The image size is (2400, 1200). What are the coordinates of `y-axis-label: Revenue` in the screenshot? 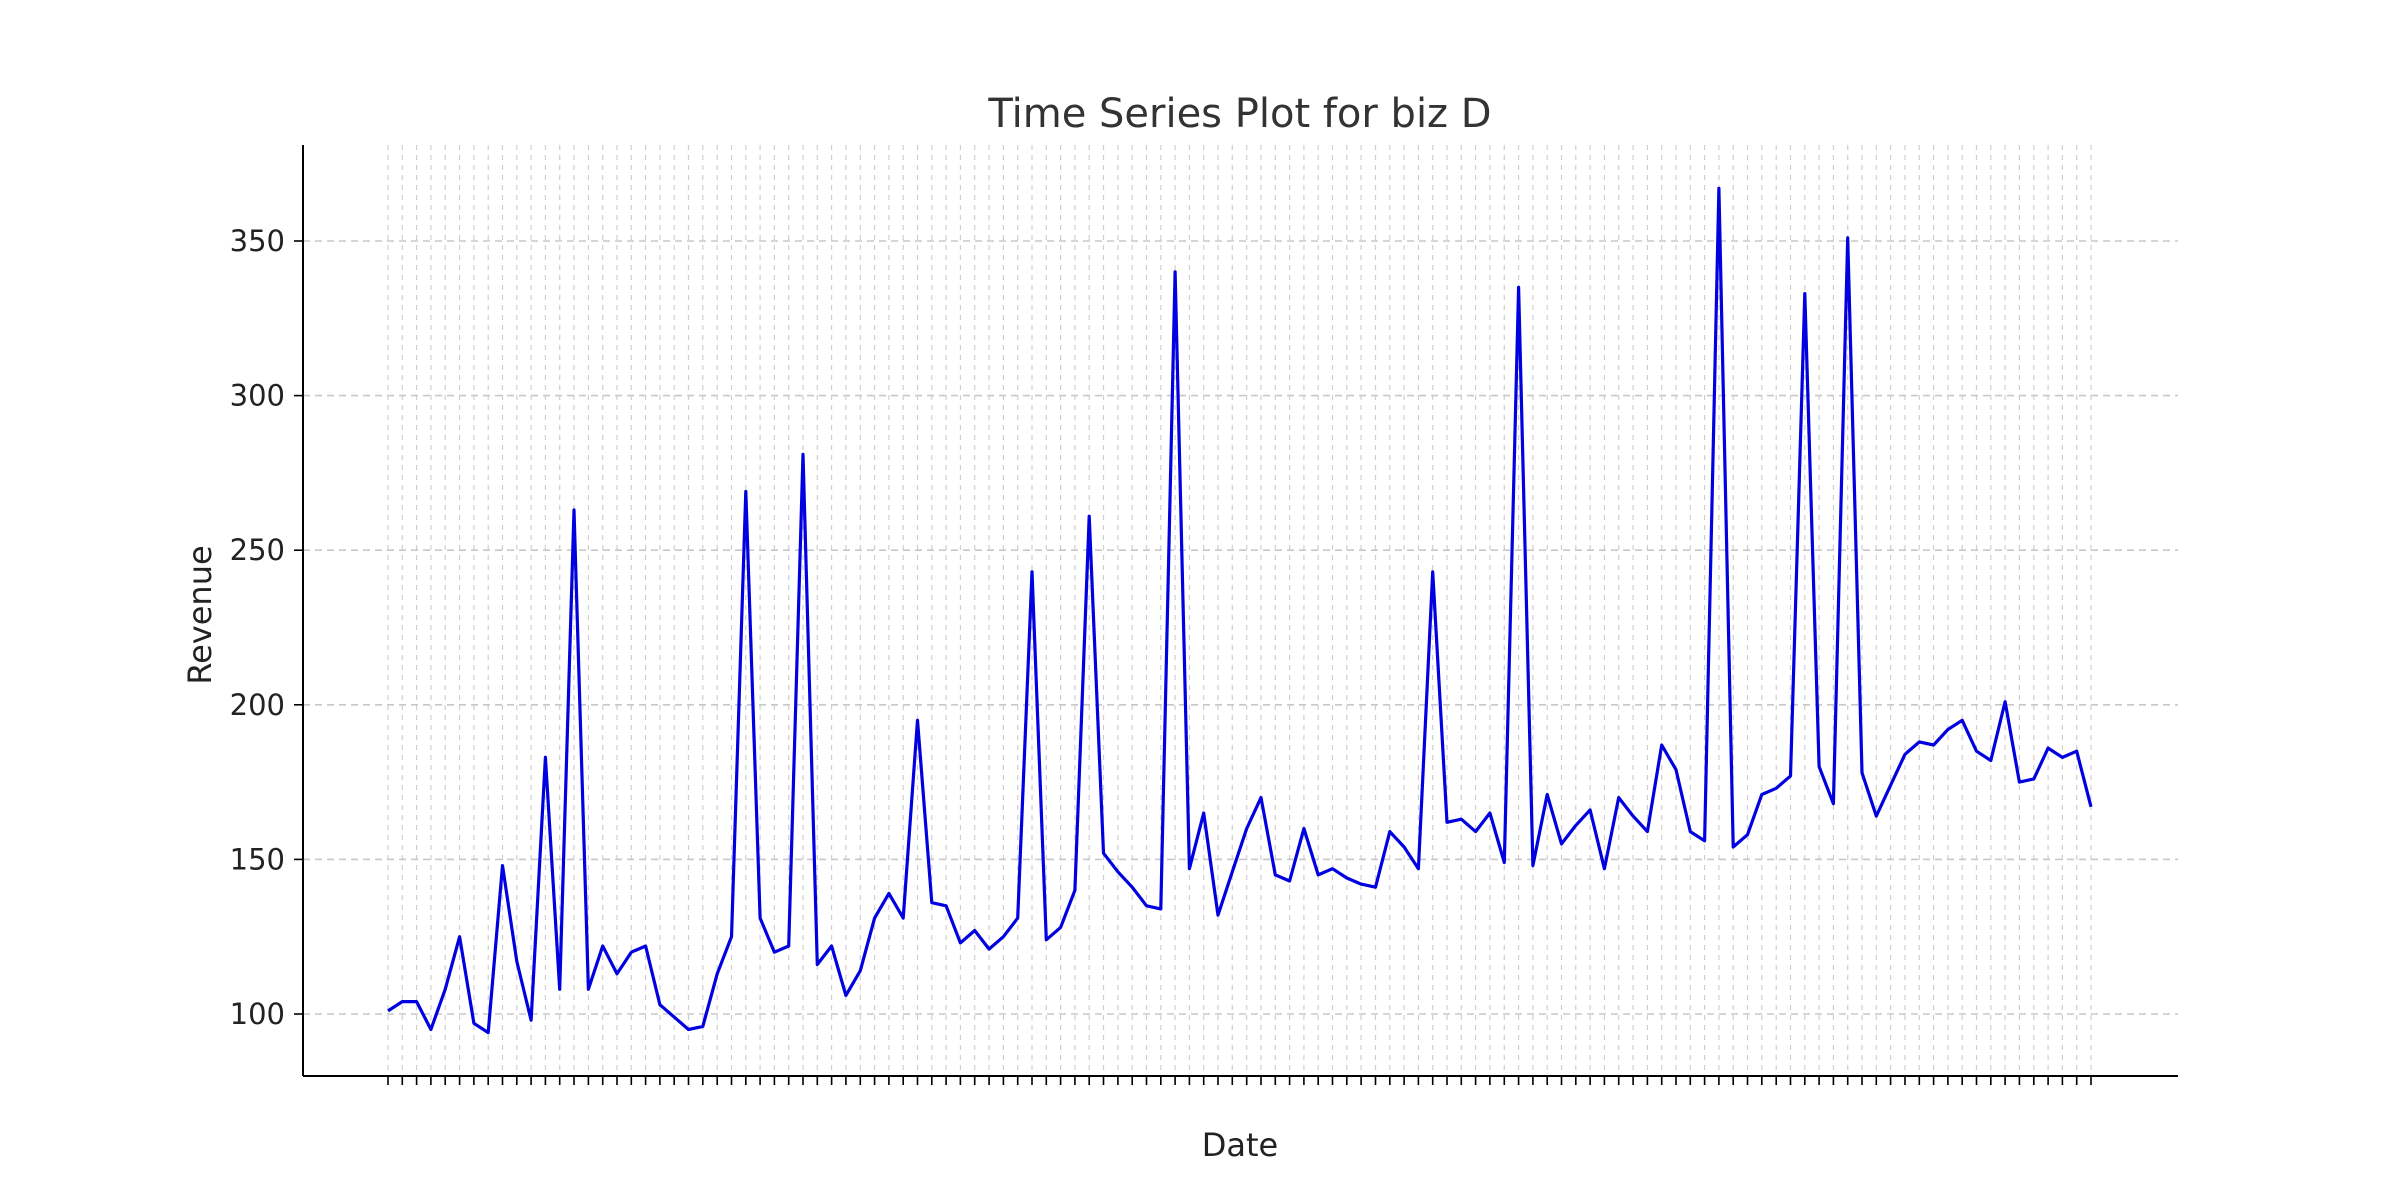 It's located at (200, 614).